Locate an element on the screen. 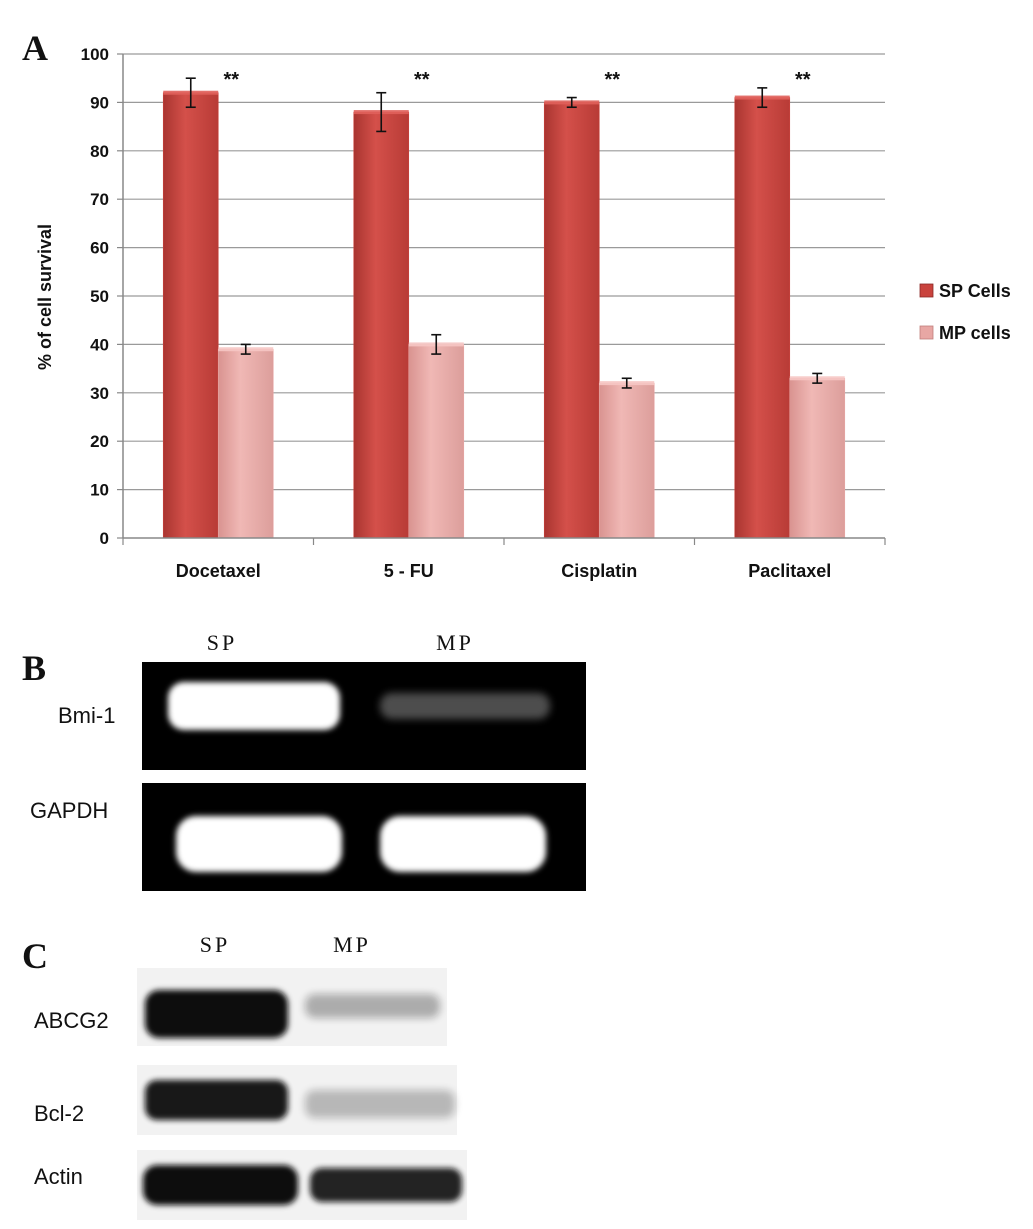  panel-c: C SP MP ABCG2 Bcl-2 Actin is located at coordinates (244, 1076).